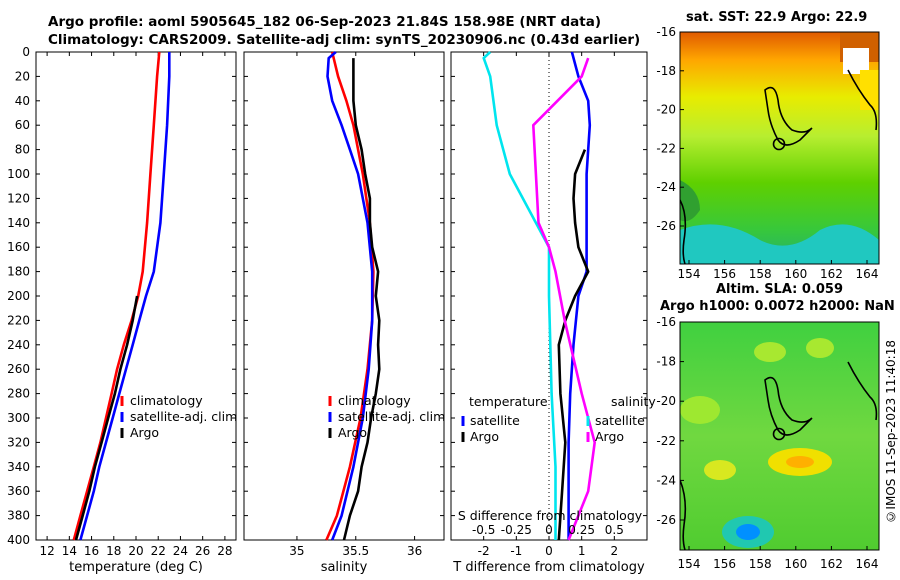 Image resolution: width=900 pixels, height=580 pixels. Describe the element at coordinates (484, 436) in the screenshot. I see `diff-legend-label-temperature: Argo` at that location.